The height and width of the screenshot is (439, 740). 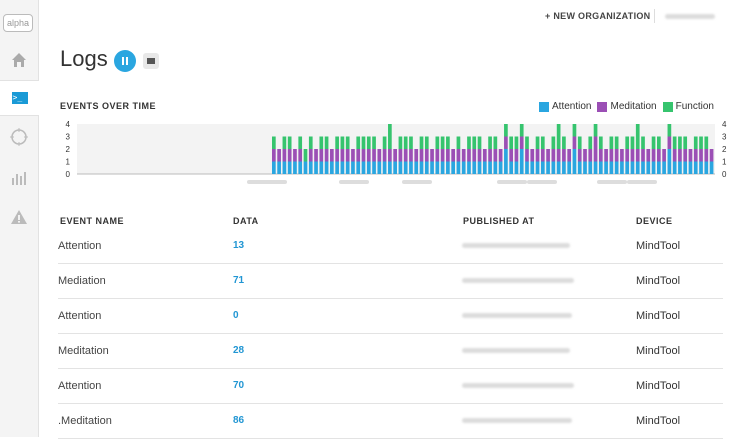 What do you see at coordinates (390, 421) in the screenshot?
I see `table-row: .Meditation 86 MindTool` at bounding box center [390, 421].